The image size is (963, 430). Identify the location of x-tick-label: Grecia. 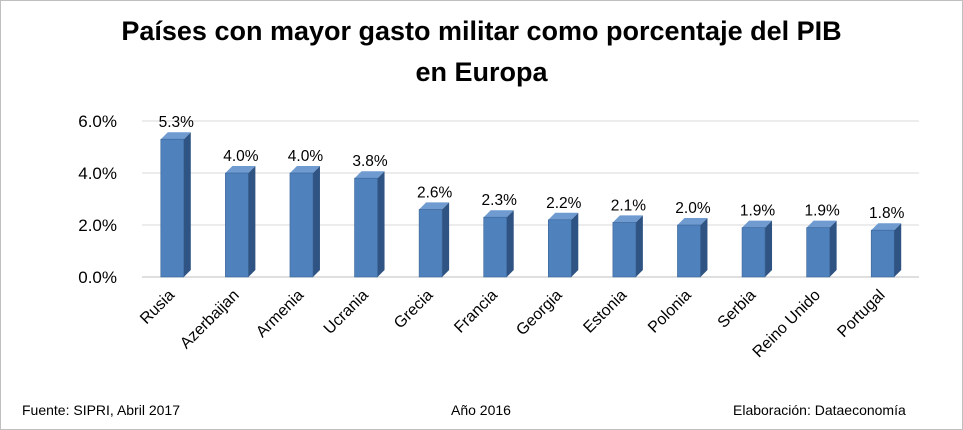
(413, 309).